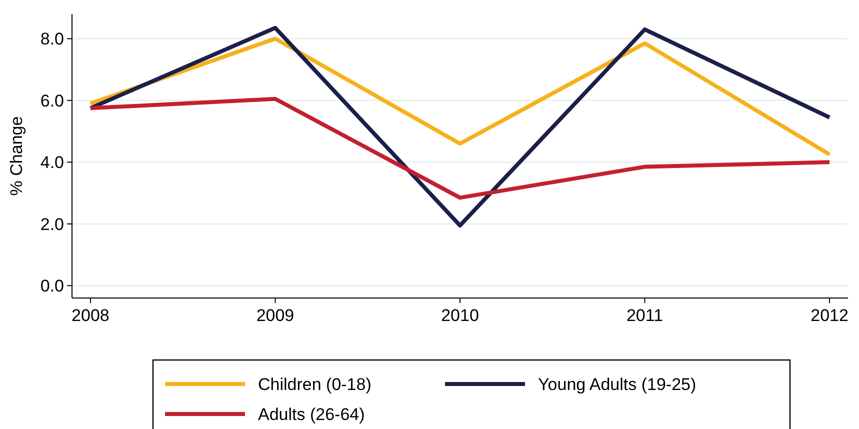 Image resolution: width=859 pixels, height=429 pixels. Describe the element at coordinates (91, 315) in the screenshot. I see `x-tick-label: 2008` at that location.